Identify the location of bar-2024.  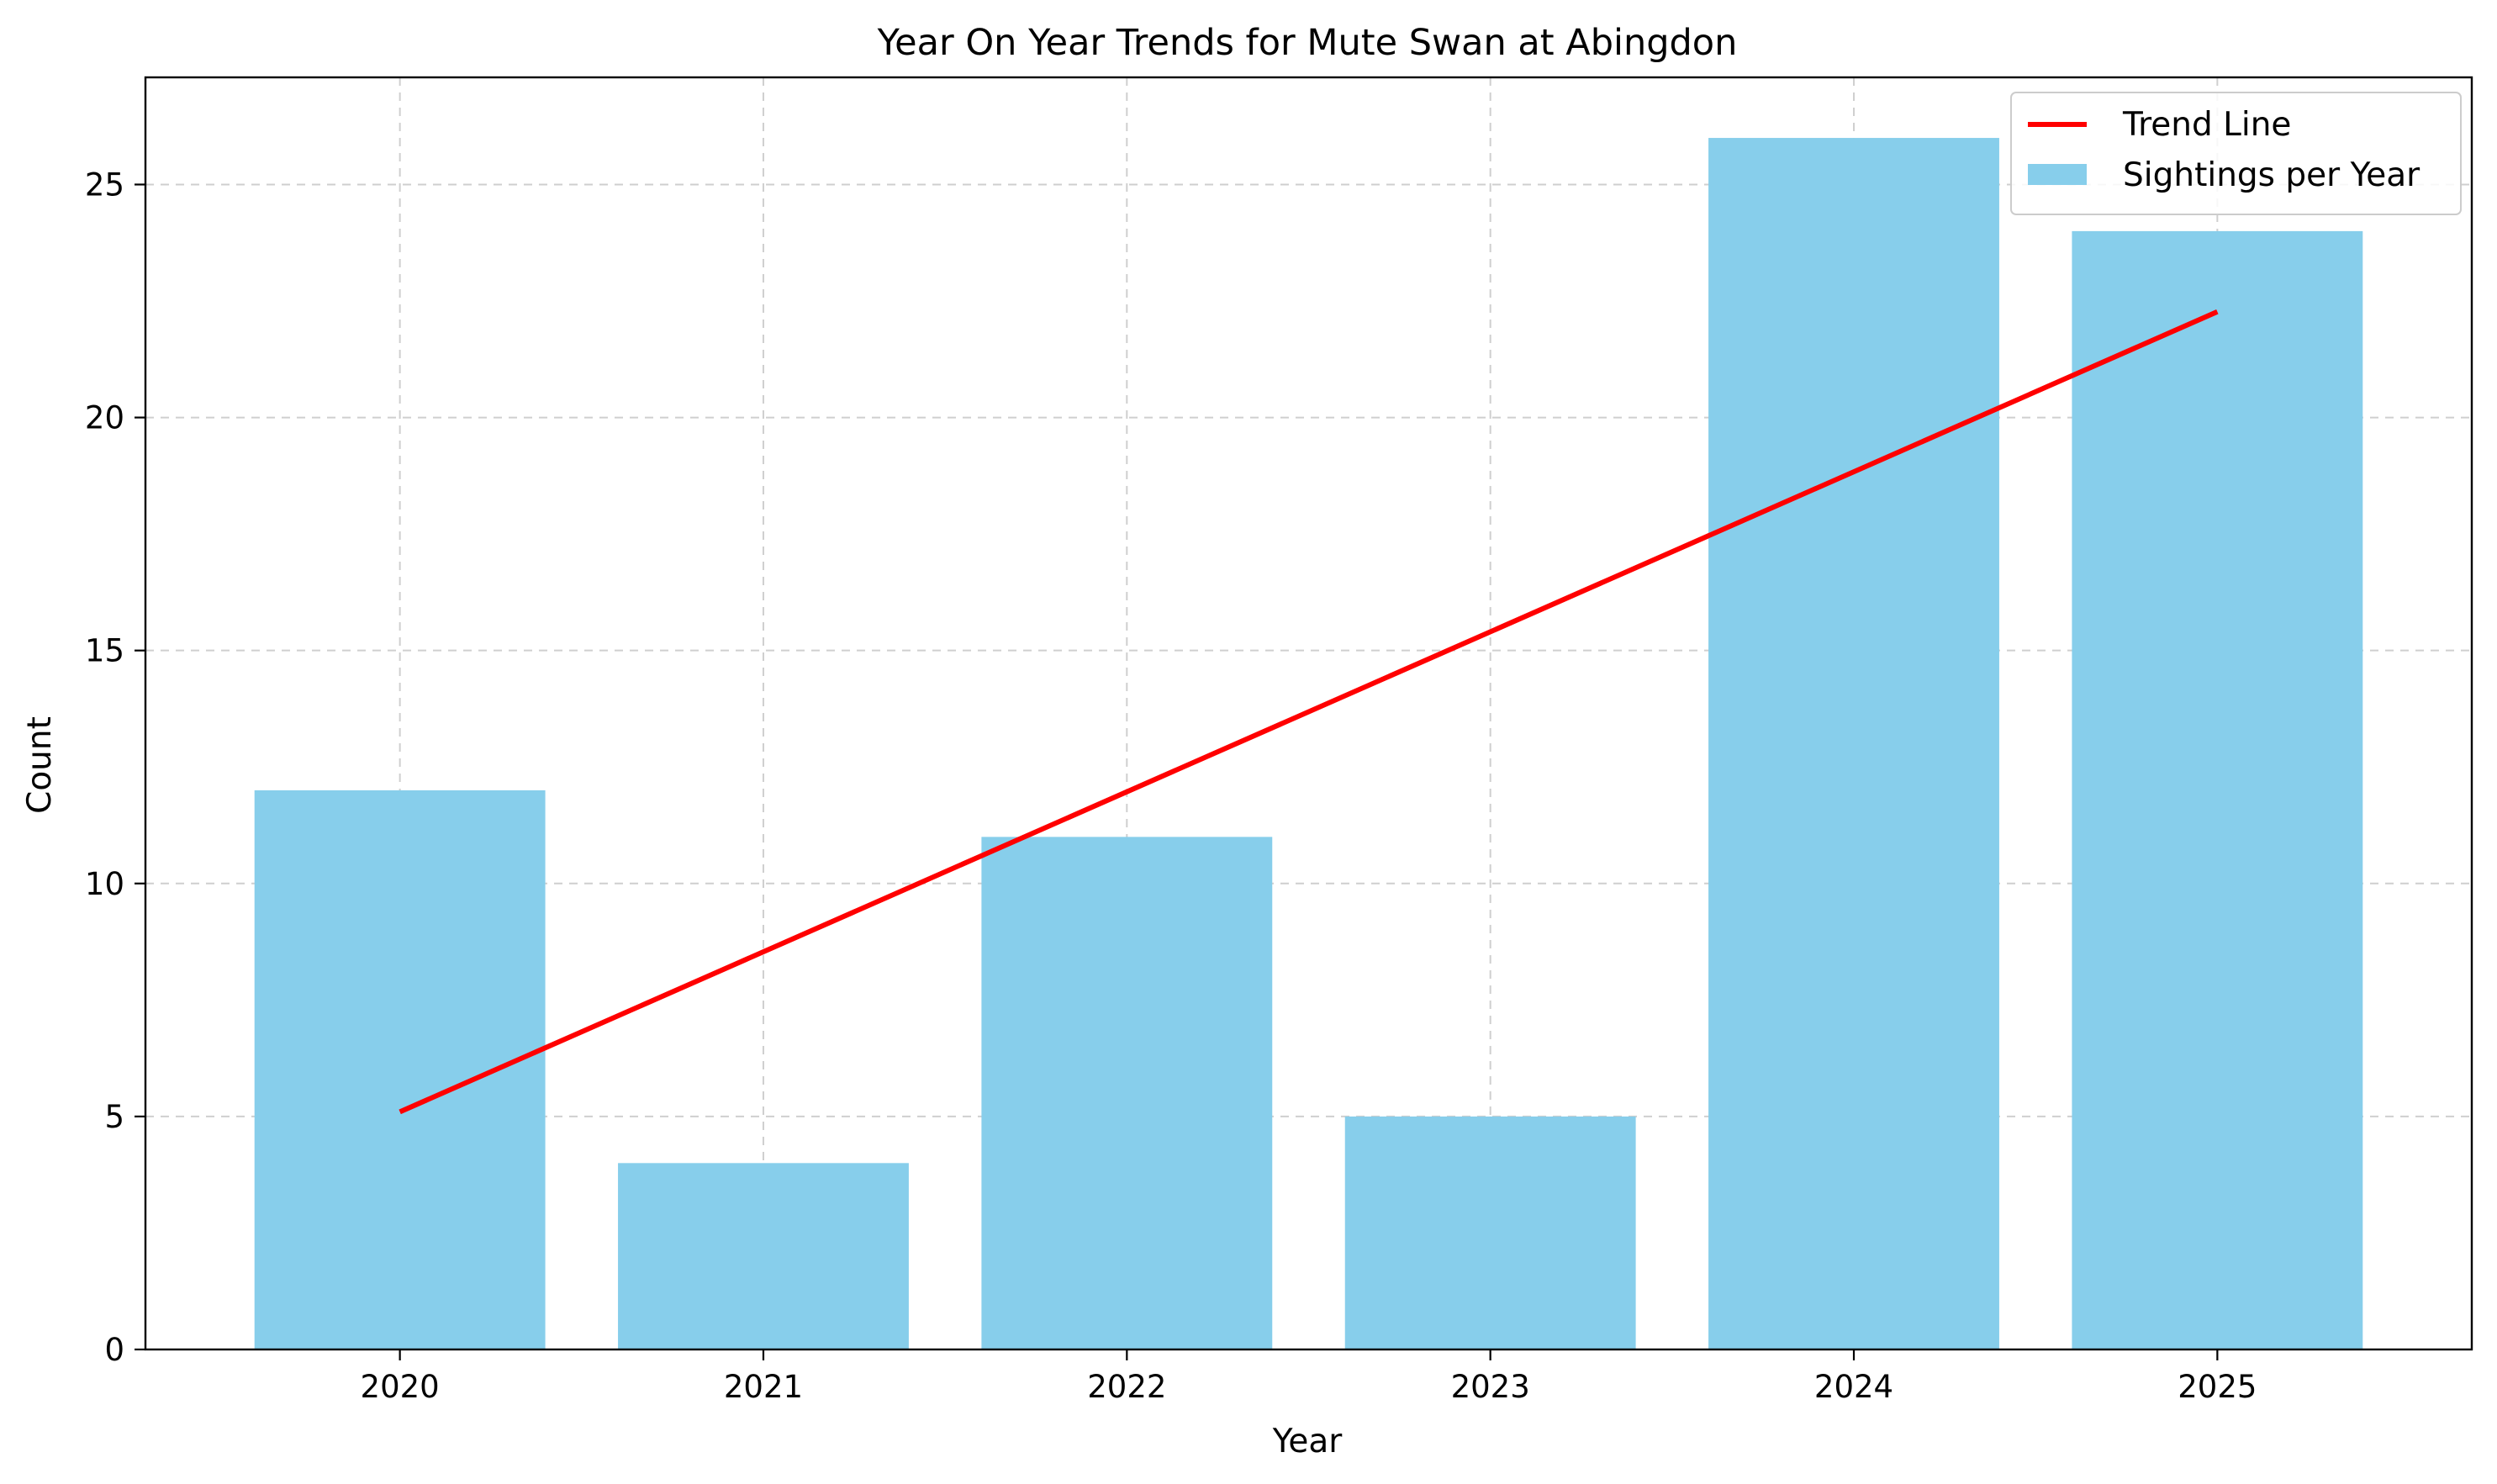
(1853, 744).